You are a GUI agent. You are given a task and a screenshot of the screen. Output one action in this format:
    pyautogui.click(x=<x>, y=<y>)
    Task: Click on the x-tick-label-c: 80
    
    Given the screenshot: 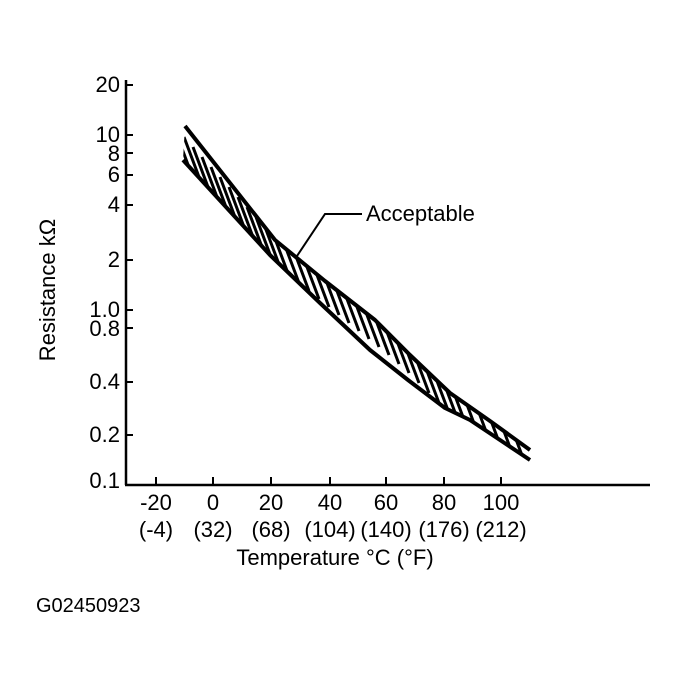 What is the action you would take?
    pyautogui.click(x=444, y=502)
    